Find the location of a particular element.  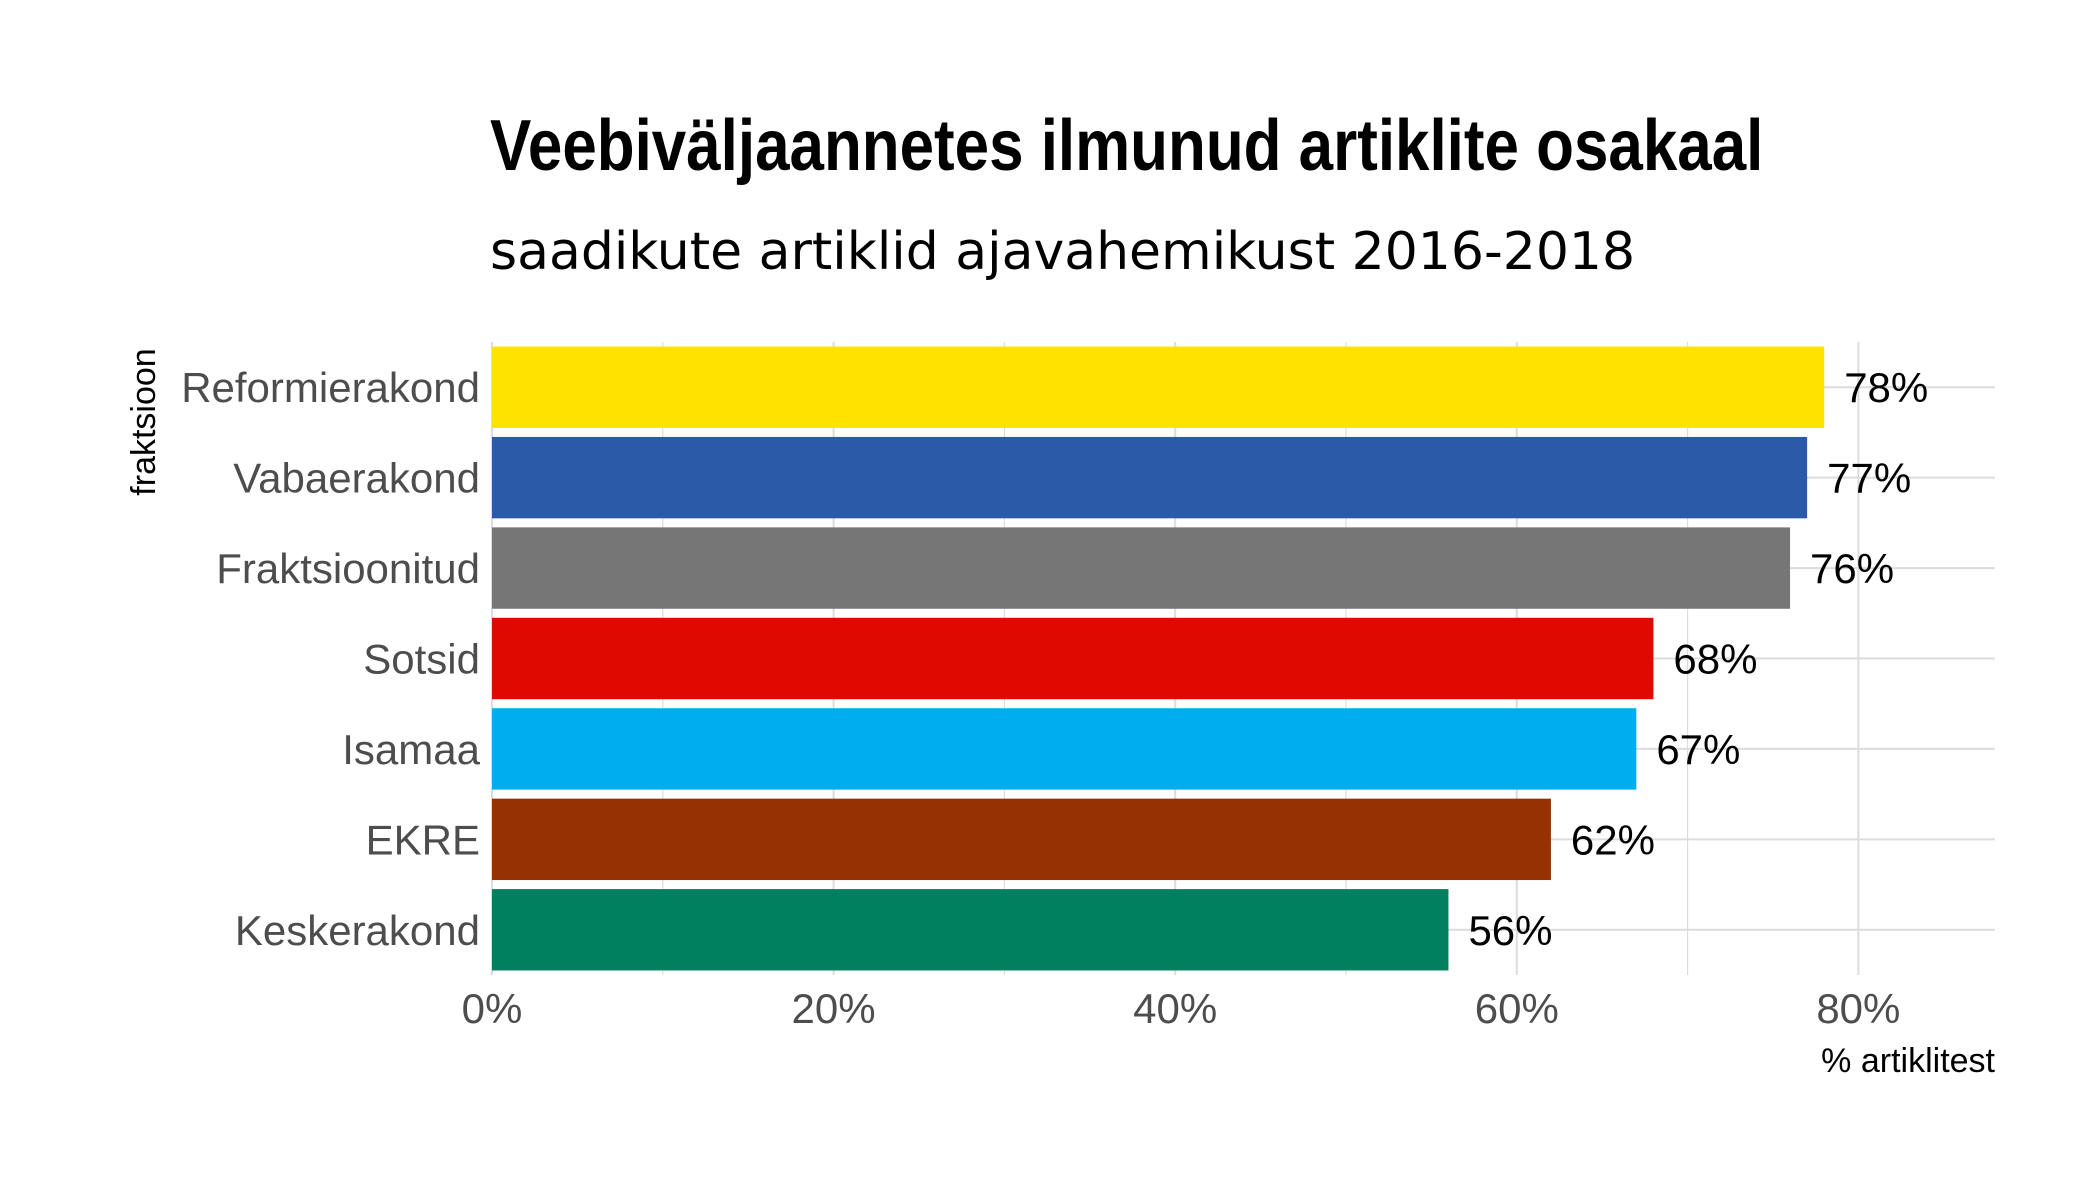

category-label: Vabaerakond is located at coordinates (356, 478).